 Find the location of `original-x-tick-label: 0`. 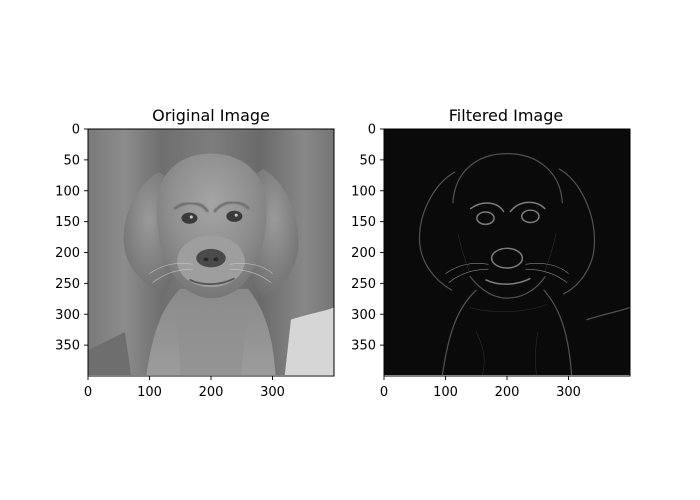

original-x-tick-label: 0 is located at coordinates (88, 392).